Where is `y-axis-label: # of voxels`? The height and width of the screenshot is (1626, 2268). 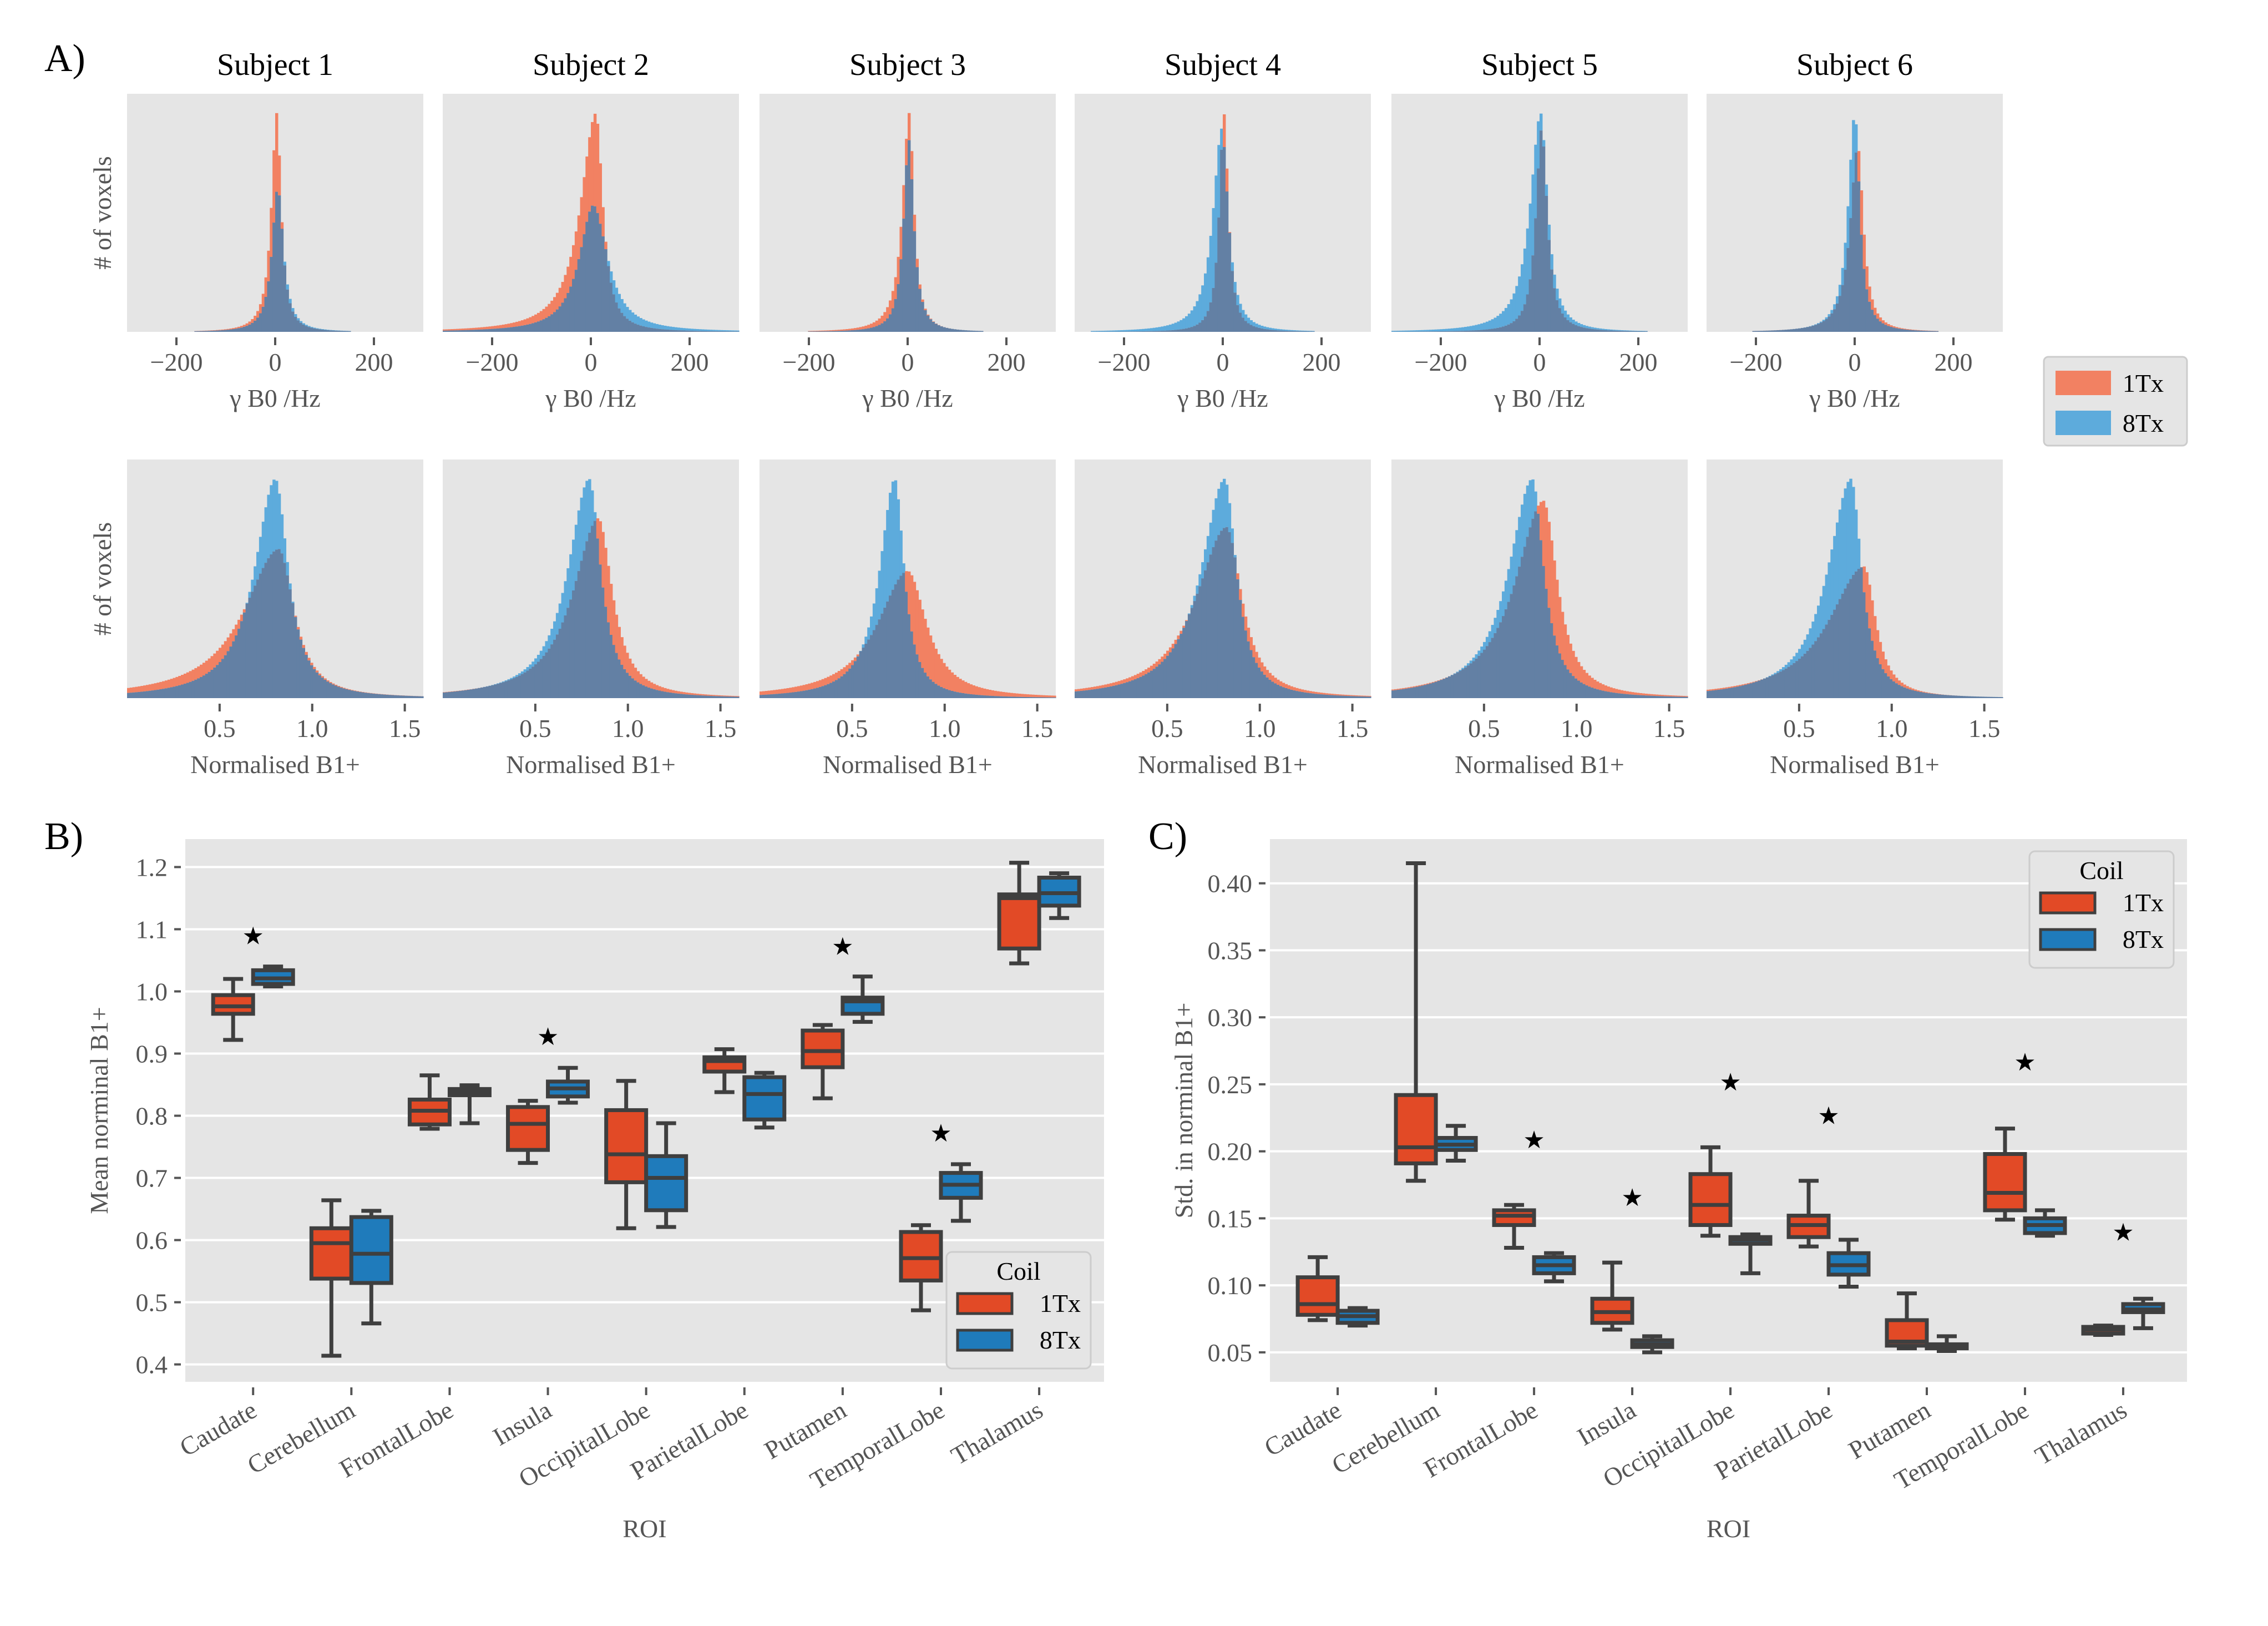 y-axis-label: # of voxels is located at coordinates (102, 578).